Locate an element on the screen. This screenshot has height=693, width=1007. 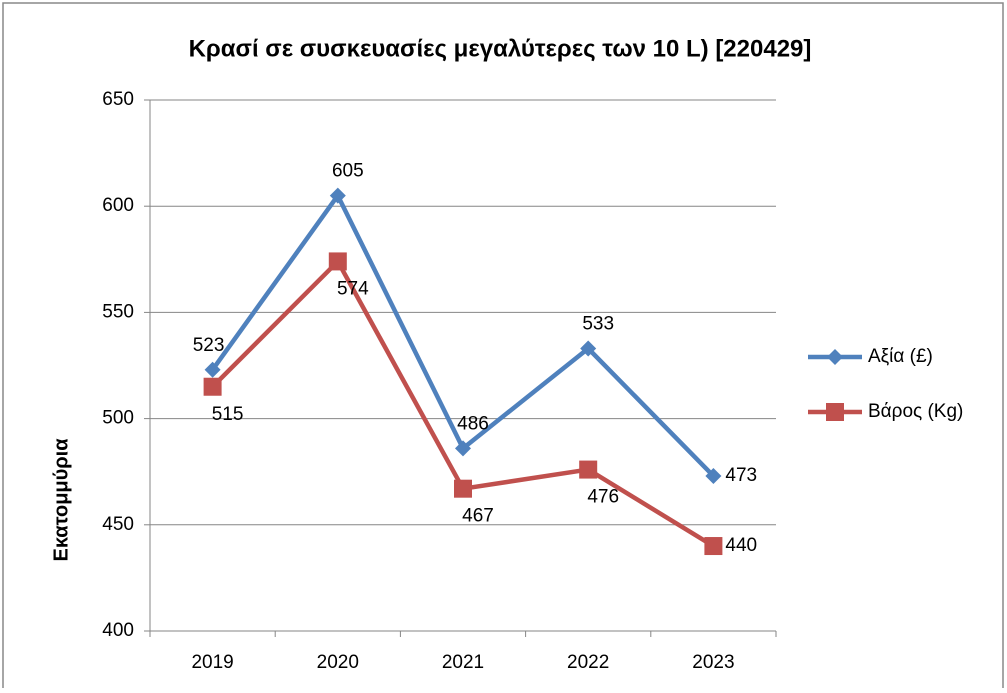
data-label: 515 is located at coordinates (228, 414).